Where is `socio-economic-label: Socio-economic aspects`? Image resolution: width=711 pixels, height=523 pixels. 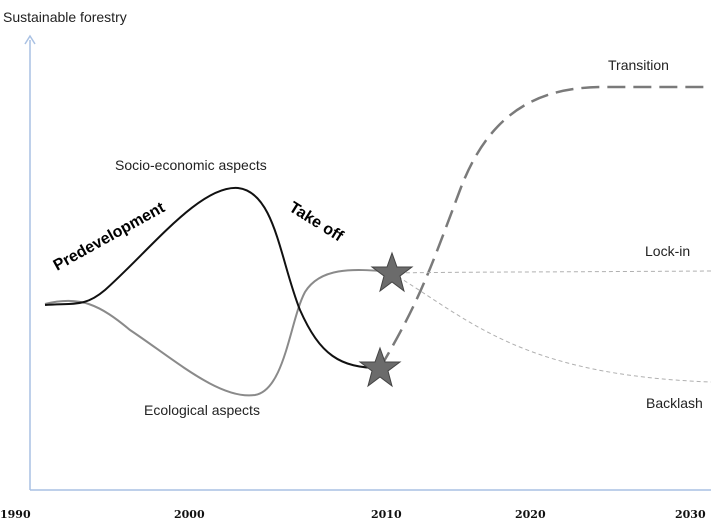
socio-economic-label: Socio-economic aspects is located at coordinates (191, 165).